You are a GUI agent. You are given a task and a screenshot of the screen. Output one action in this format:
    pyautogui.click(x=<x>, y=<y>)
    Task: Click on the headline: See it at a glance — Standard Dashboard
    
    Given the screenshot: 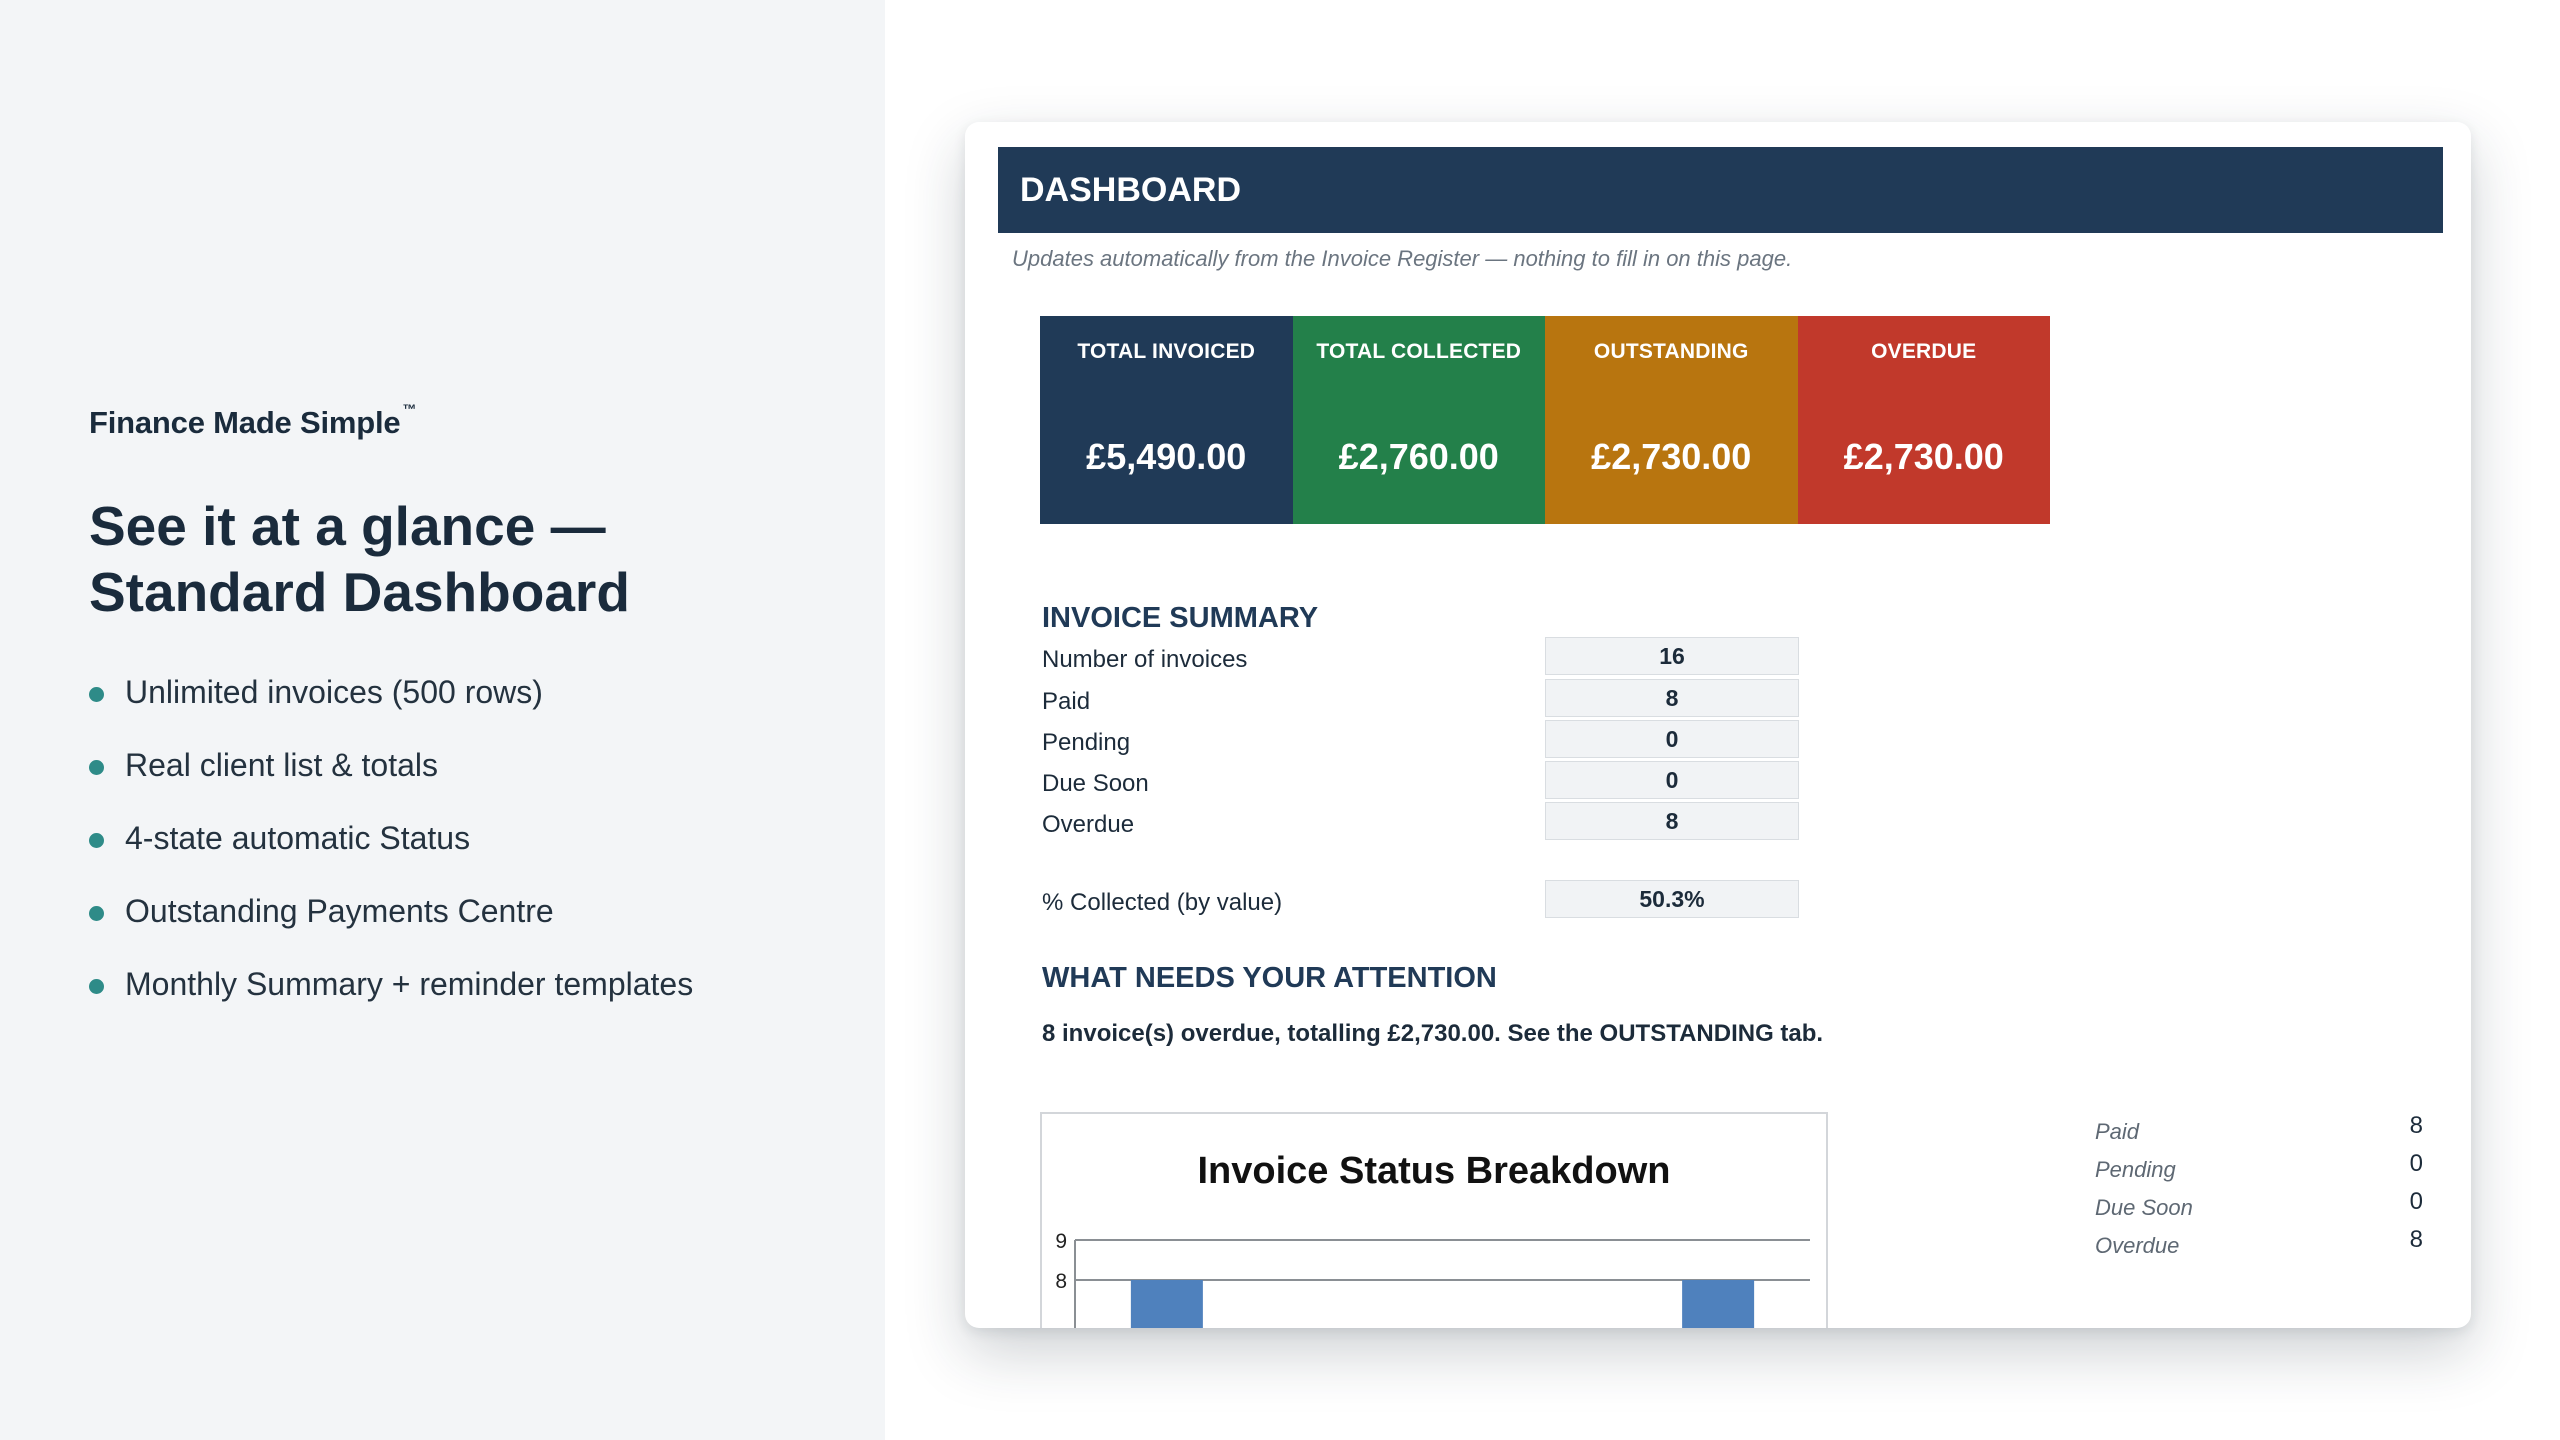 What is the action you would take?
    pyautogui.click(x=469, y=559)
    